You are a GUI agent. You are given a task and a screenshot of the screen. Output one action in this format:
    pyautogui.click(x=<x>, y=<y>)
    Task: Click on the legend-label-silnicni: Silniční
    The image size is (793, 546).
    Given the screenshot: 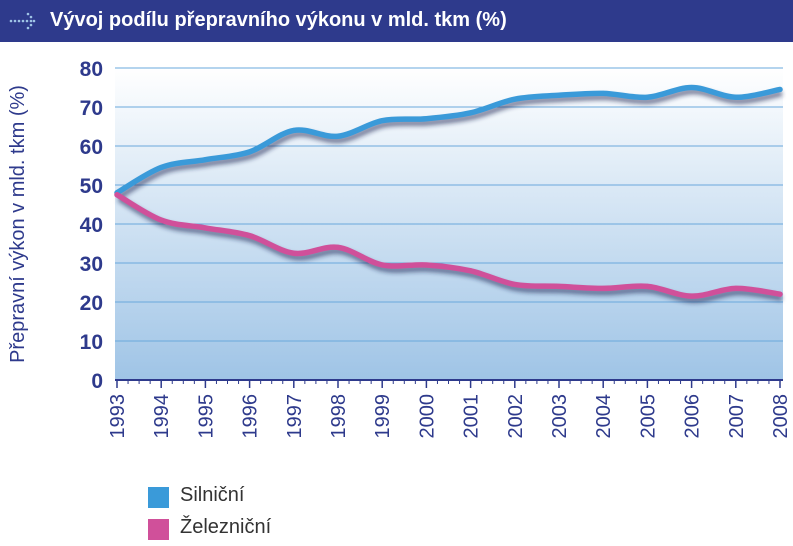 What is the action you would take?
    pyautogui.click(x=212, y=495)
    